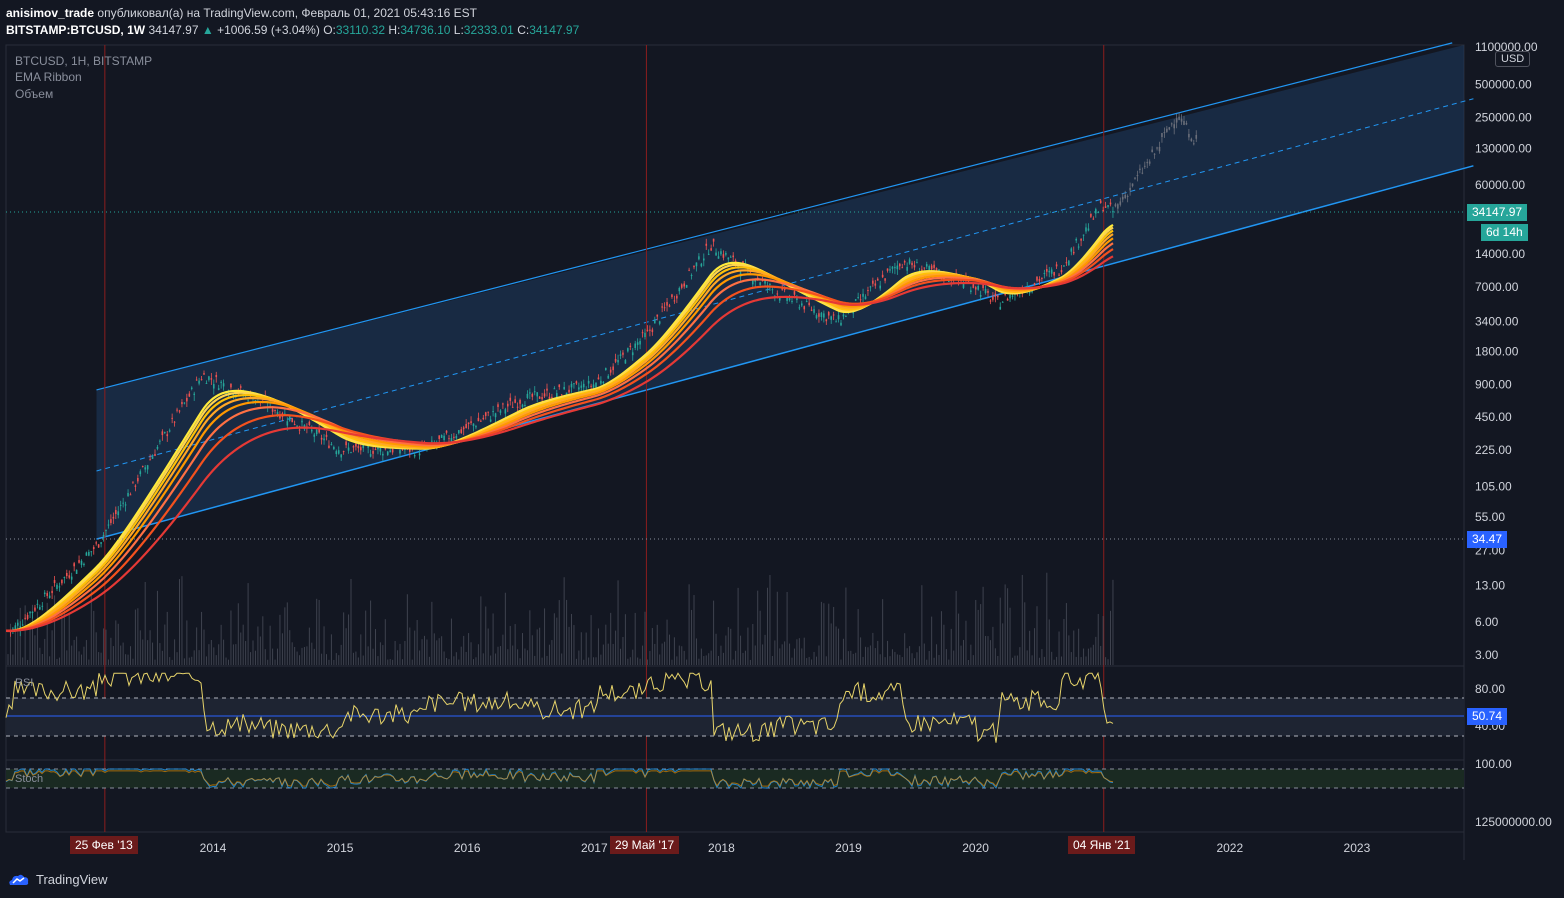 The image size is (1564, 898). What do you see at coordinates (329, 30) in the screenshot?
I see `open-label: O:` at bounding box center [329, 30].